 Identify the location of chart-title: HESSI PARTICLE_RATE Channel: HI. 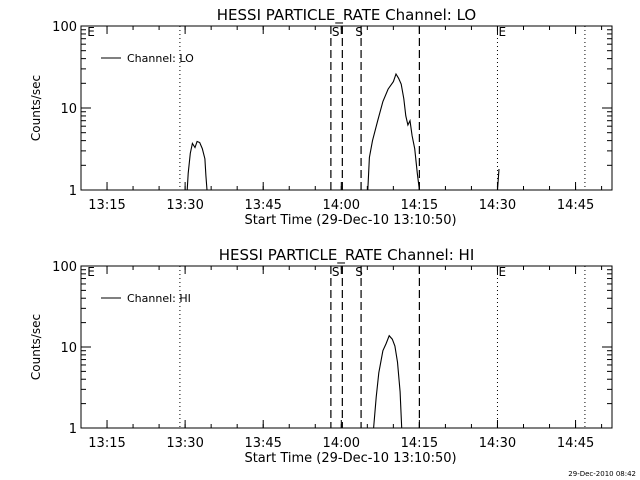
(347, 255).